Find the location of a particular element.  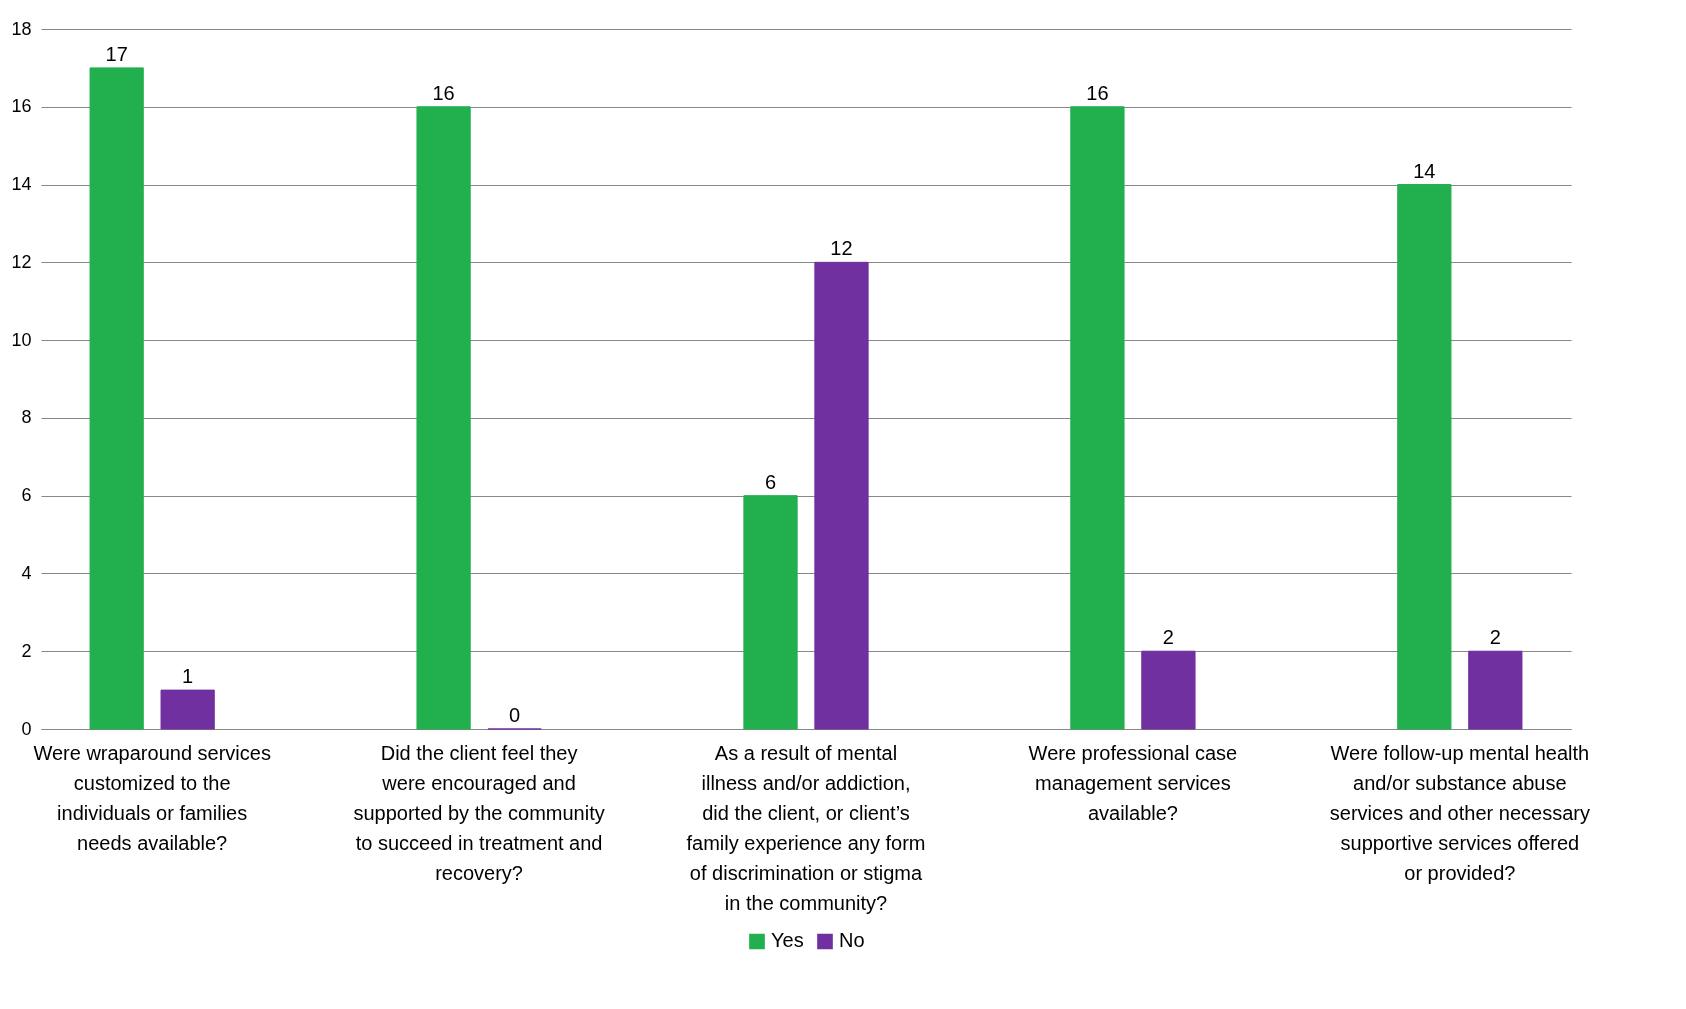

y-tick-label: 0 is located at coordinates (26, 728).